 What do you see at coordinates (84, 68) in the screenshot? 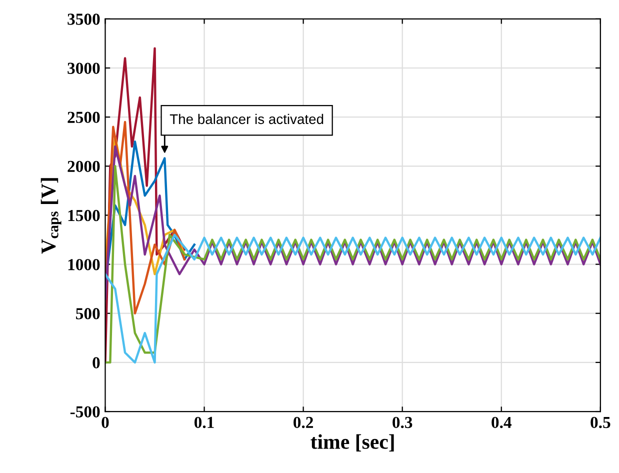
I see `y-tick-label: 3000` at bounding box center [84, 68].